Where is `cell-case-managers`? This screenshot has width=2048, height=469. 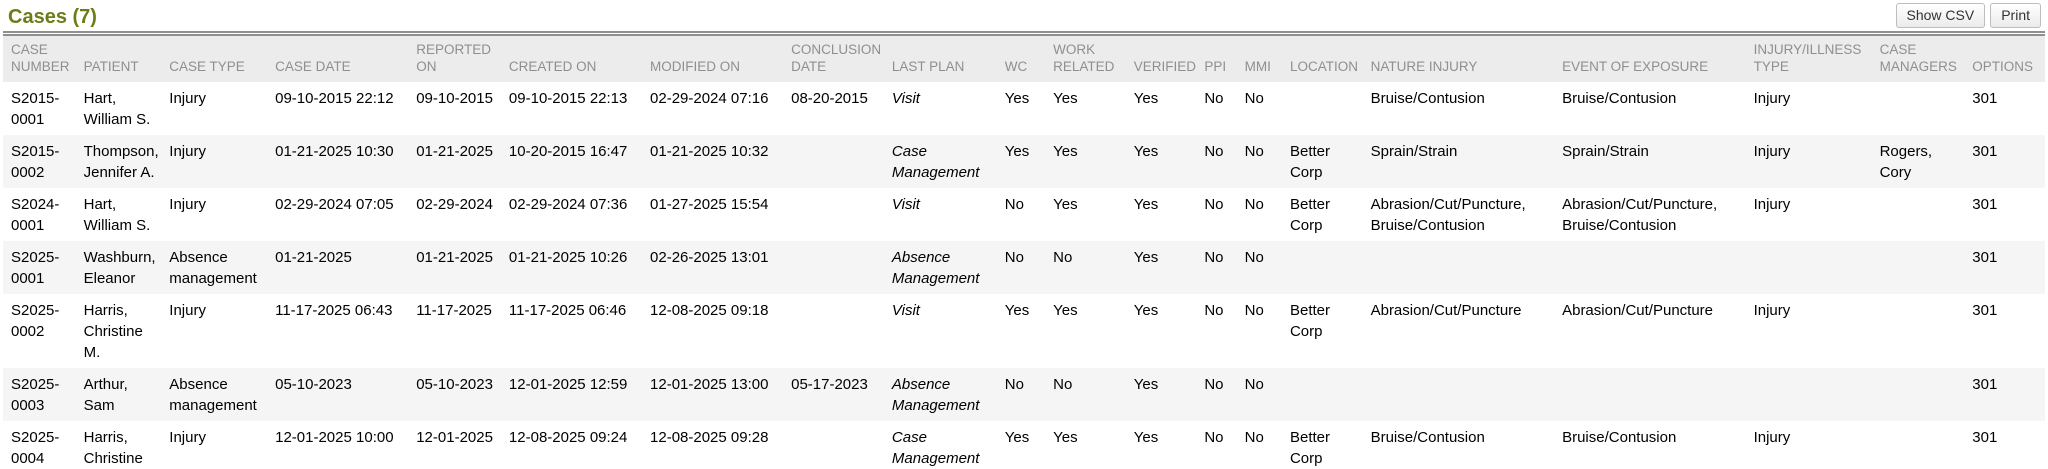 cell-case-managers is located at coordinates (1926, 214).